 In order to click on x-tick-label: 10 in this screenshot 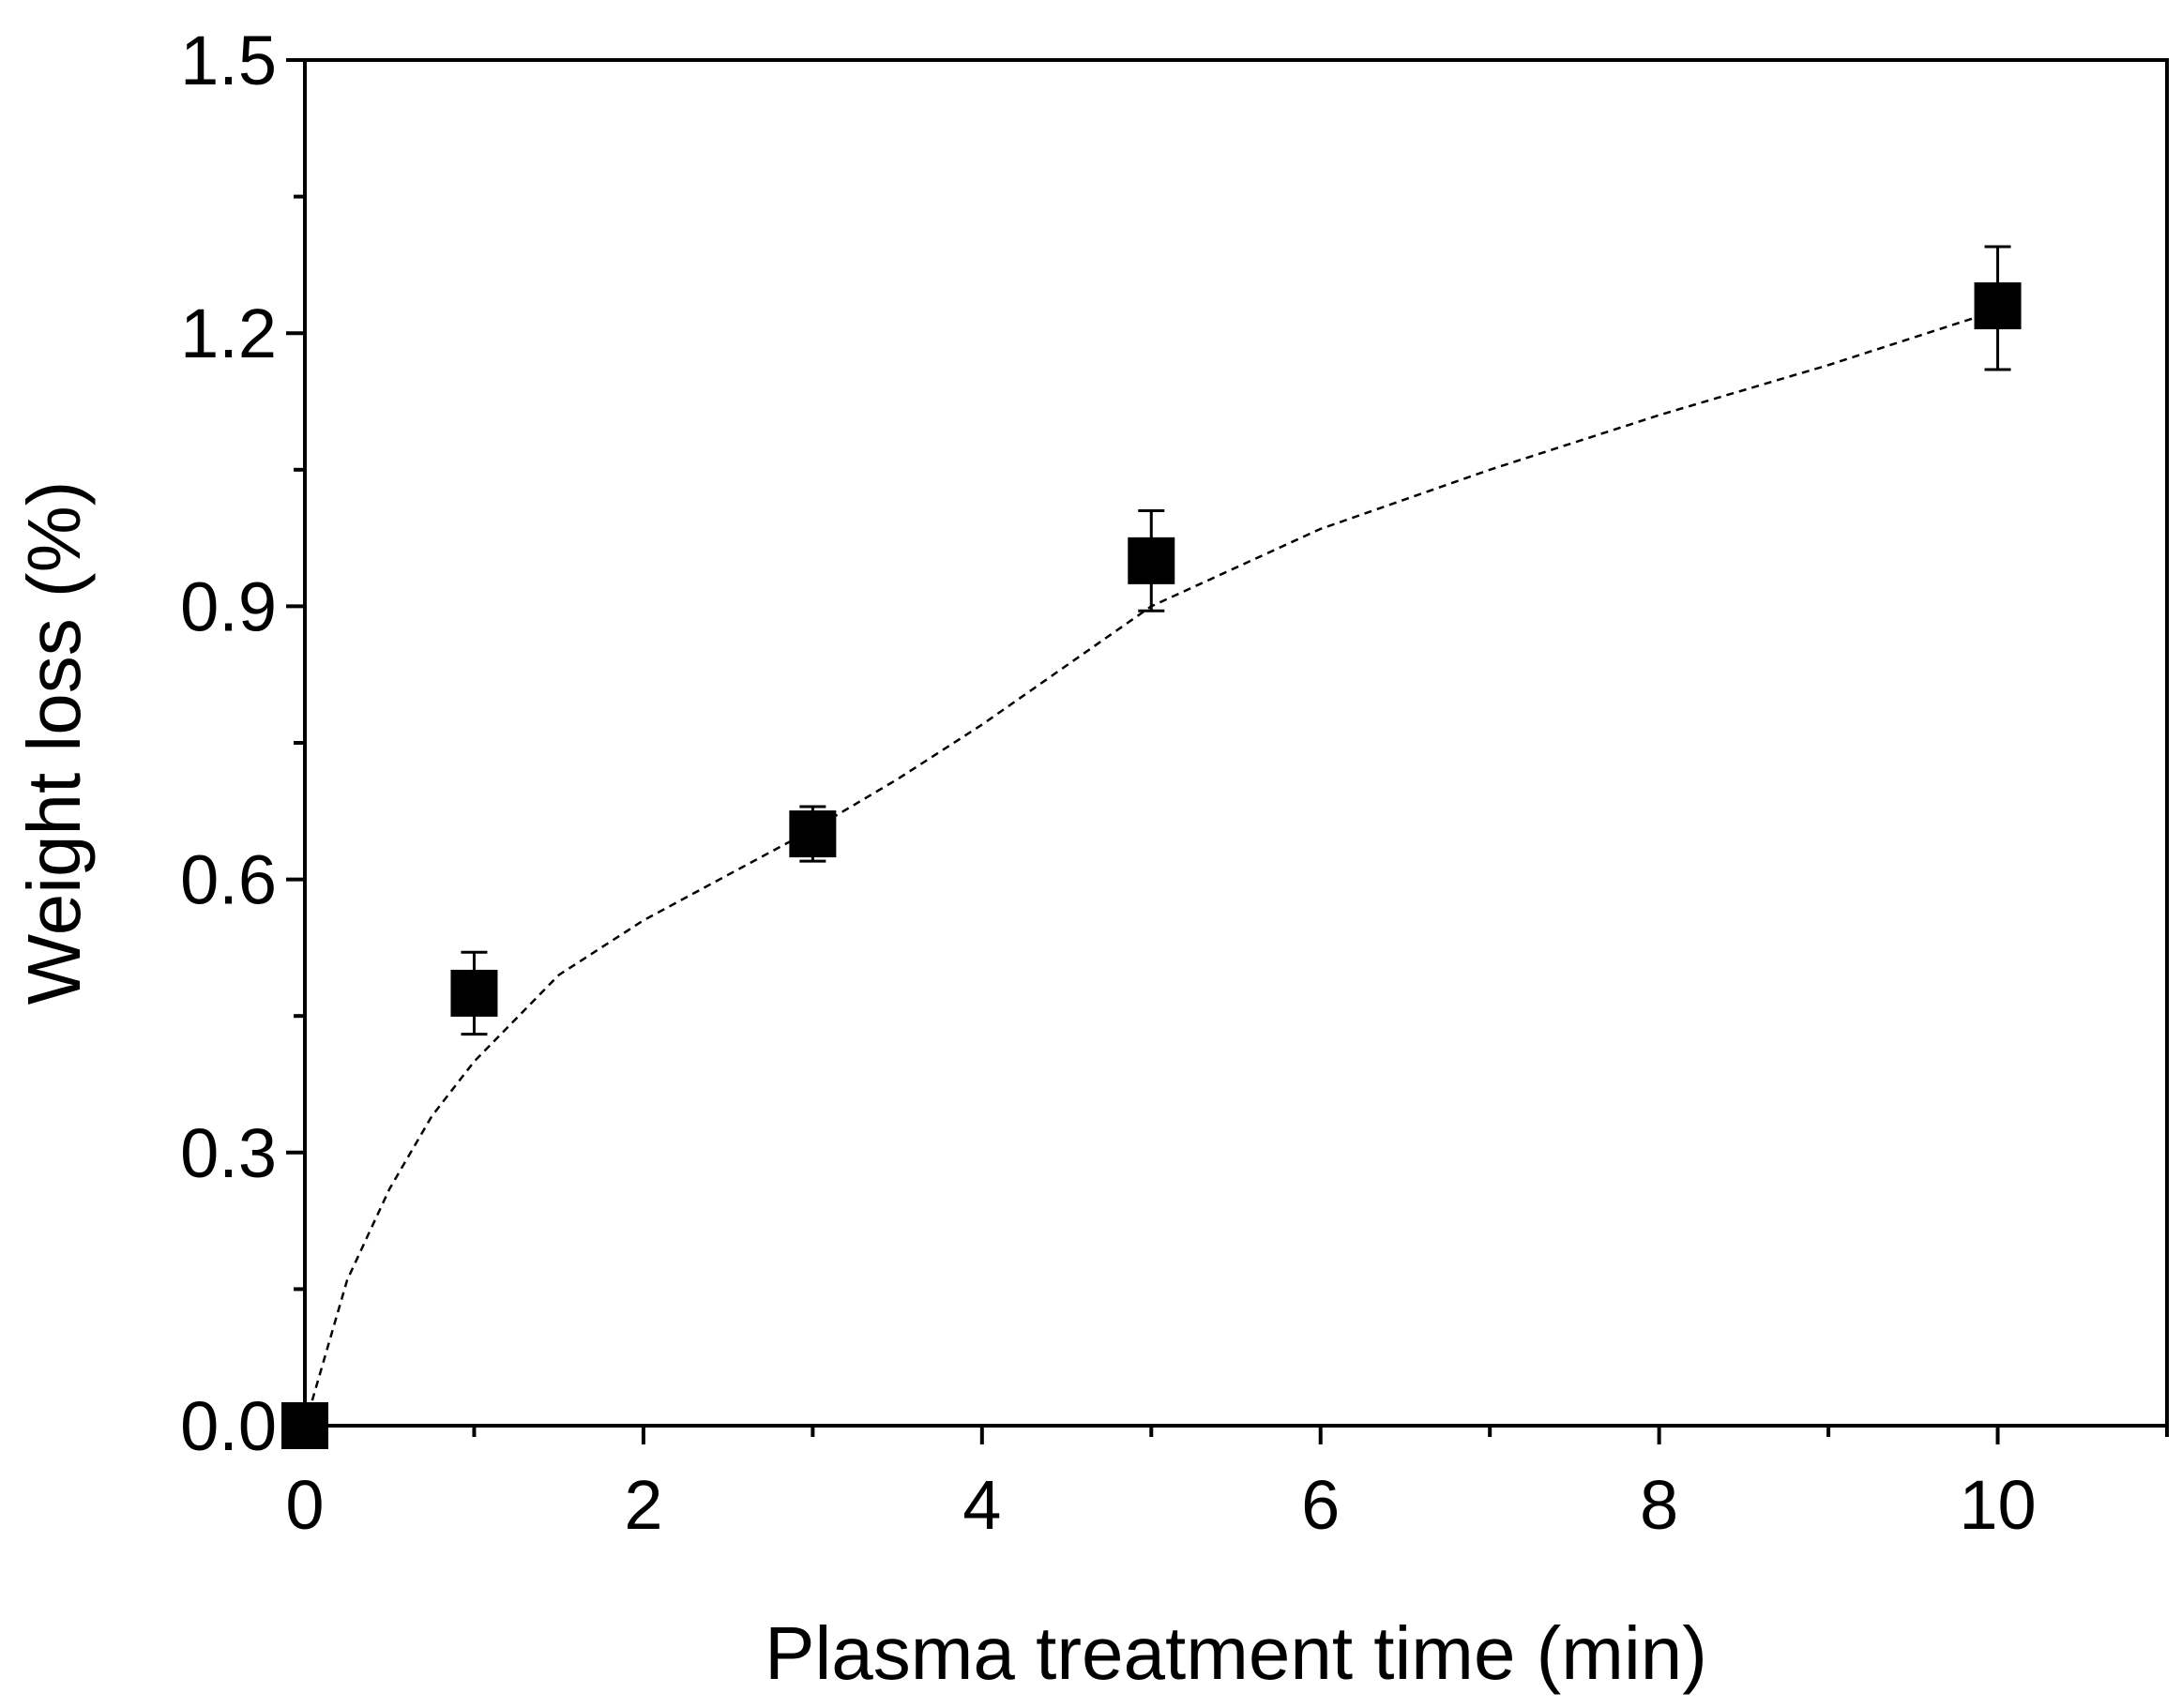, I will do `click(1997, 1505)`.